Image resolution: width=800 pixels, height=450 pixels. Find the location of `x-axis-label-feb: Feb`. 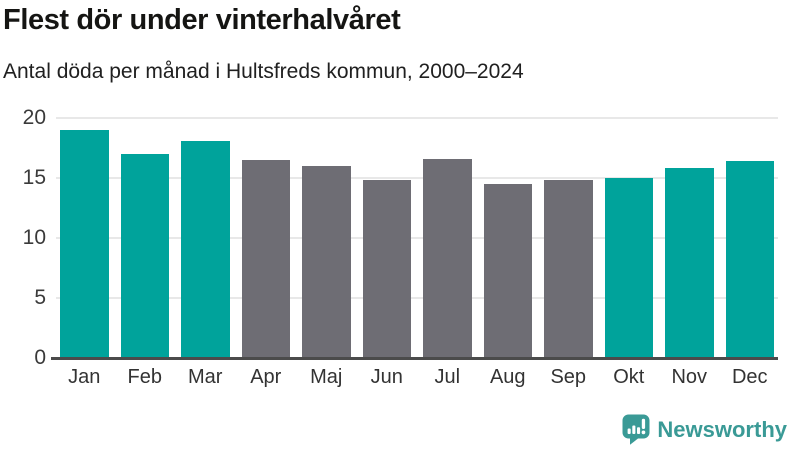

x-axis-label-feb: Feb is located at coordinates (144, 377).